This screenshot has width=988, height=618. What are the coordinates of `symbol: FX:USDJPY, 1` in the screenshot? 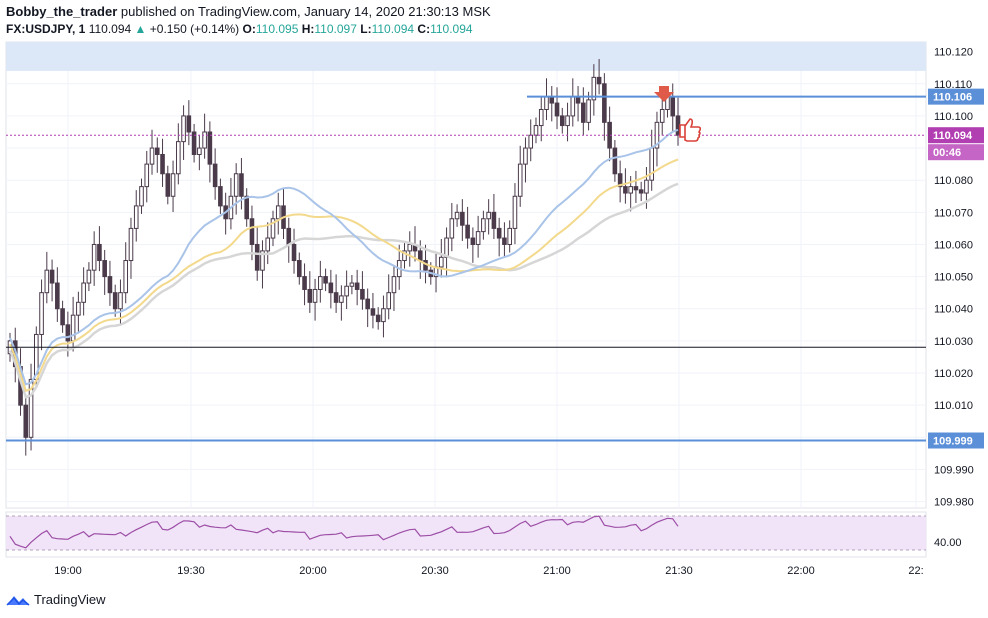 It's located at (46, 29).